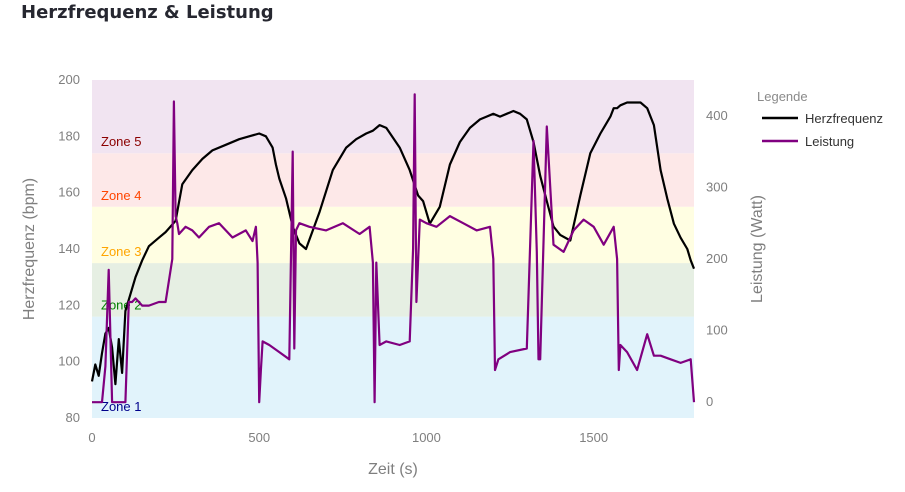 This screenshot has width=905, height=492. What do you see at coordinates (69, 361) in the screenshot?
I see `y-tick-label: 100` at bounding box center [69, 361].